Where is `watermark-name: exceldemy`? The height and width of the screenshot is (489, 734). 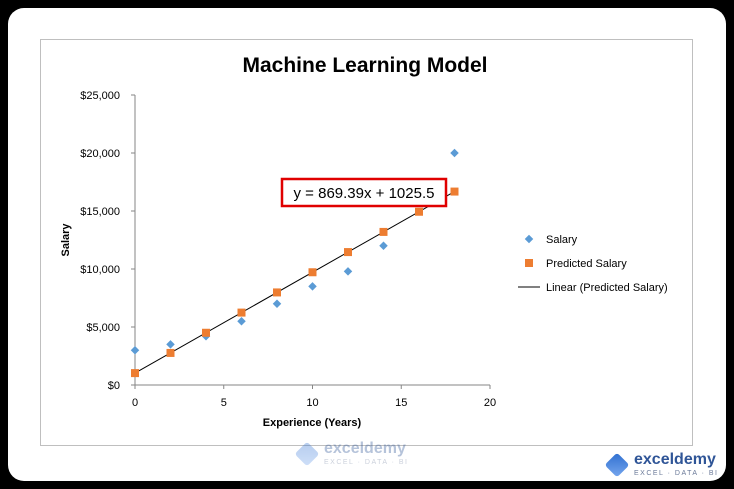 watermark-name: exceldemy is located at coordinates (365, 448).